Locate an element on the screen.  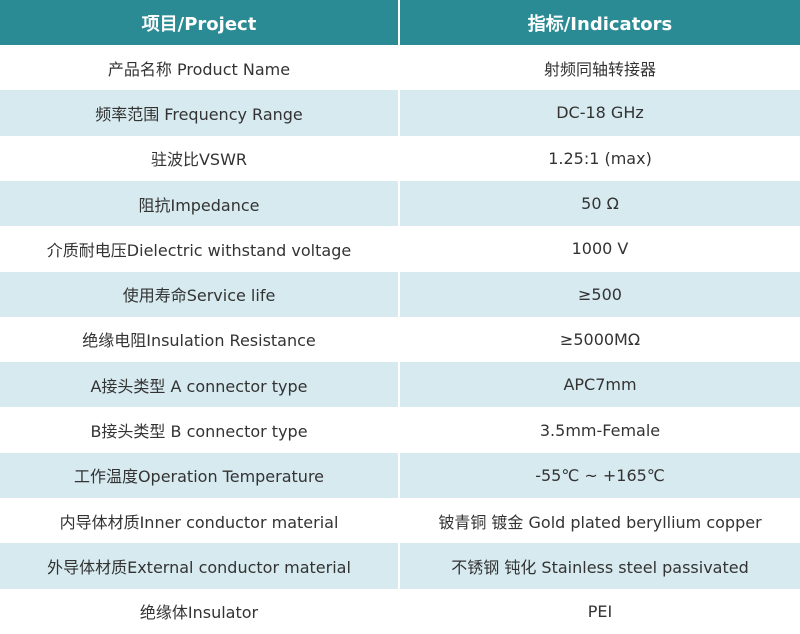
table-cell: 铍青铜 镀金 Gold plated beryllium copper is located at coordinates (600, 521).